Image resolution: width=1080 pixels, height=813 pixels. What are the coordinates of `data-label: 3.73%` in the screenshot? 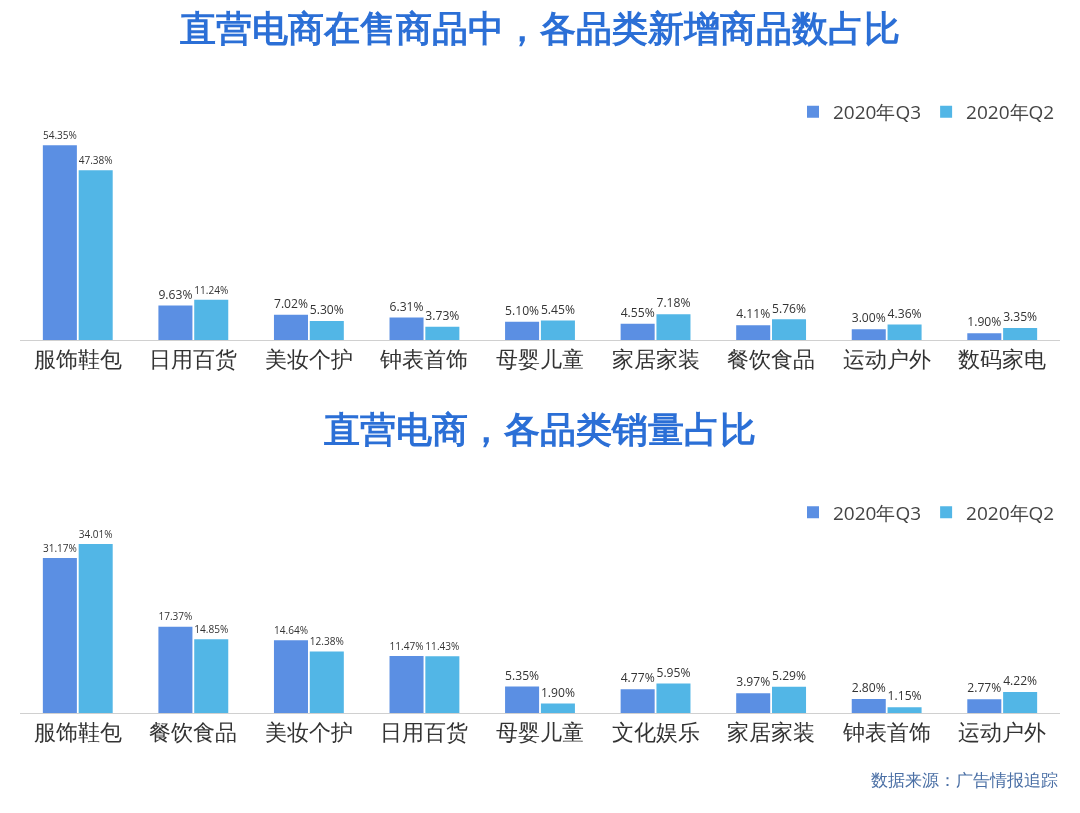 It's located at (442, 315).